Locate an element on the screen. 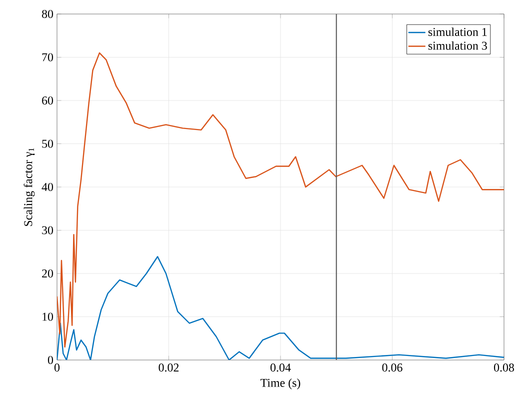  x-tick-label: 0.02 is located at coordinates (168, 368).